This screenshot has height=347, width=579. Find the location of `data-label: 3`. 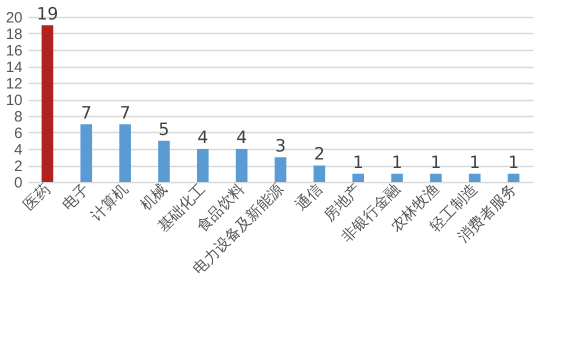

data-label: 3 is located at coordinates (280, 146).